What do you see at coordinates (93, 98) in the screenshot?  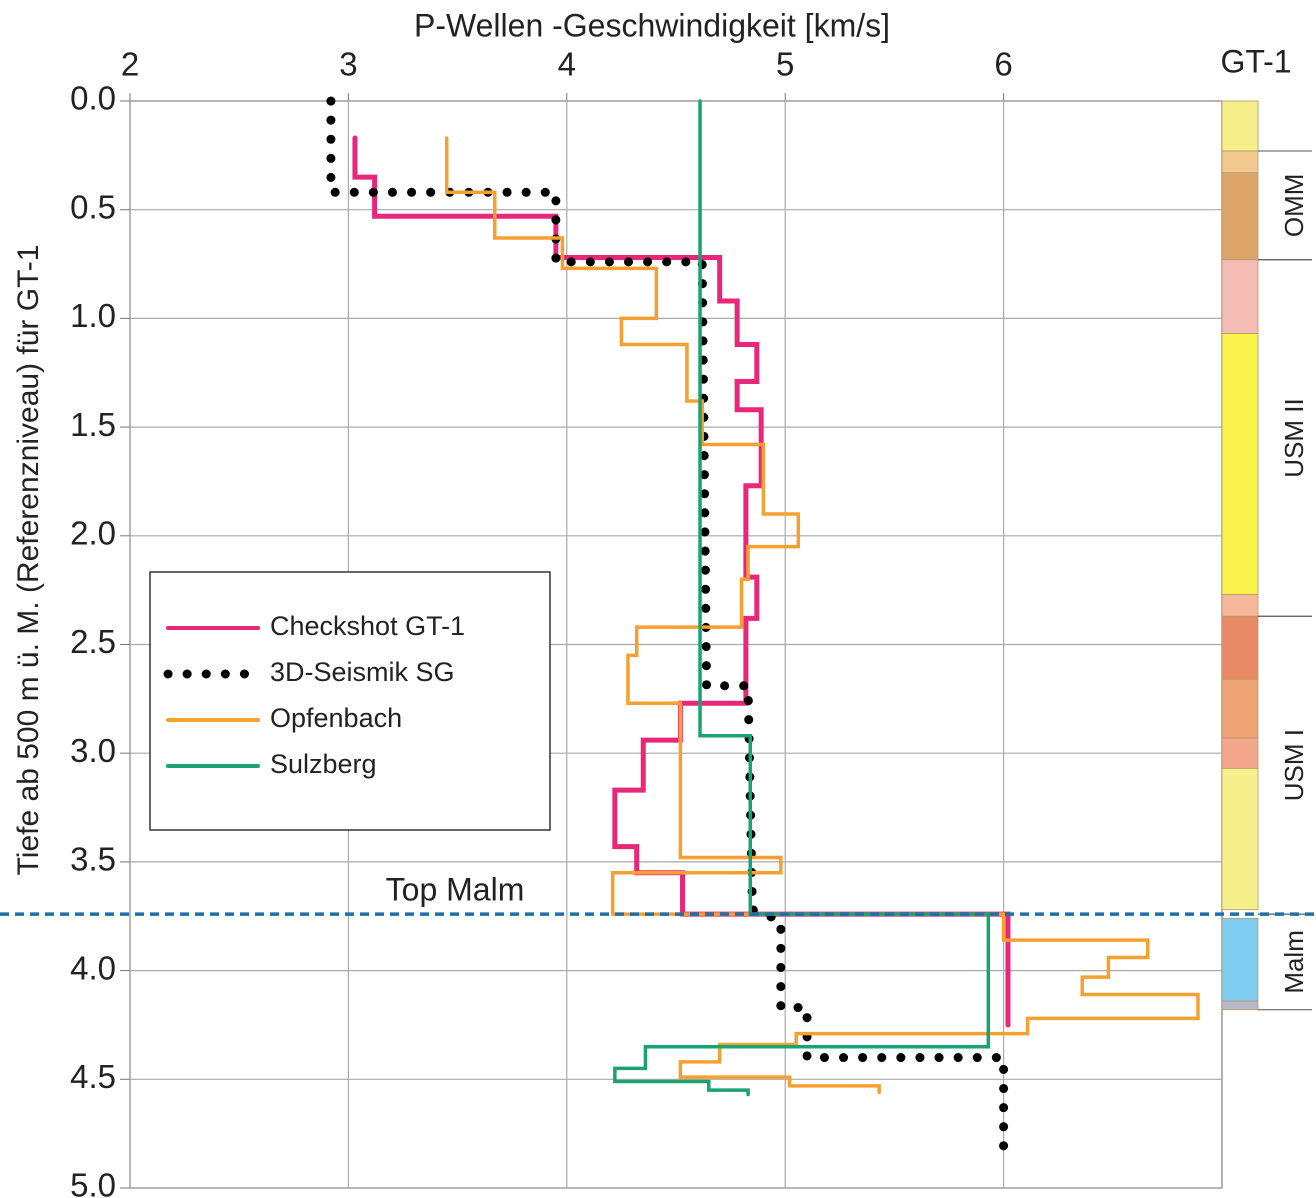 I see `y-tick-label: 0.0` at bounding box center [93, 98].